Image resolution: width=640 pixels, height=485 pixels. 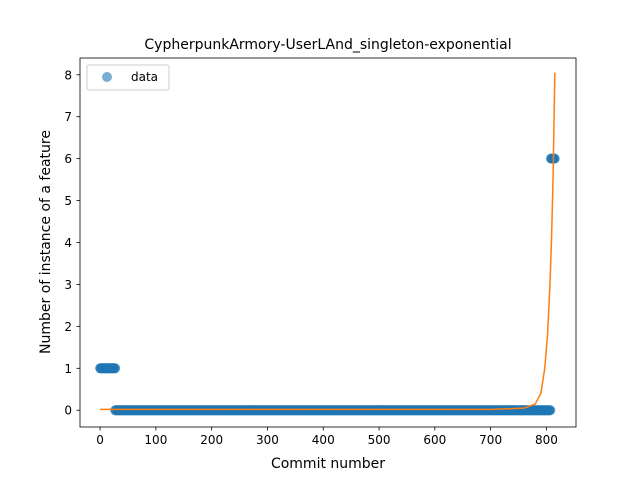 What do you see at coordinates (68, 411) in the screenshot?
I see `y-tick-label: 0` at bounding box center [68, 411].